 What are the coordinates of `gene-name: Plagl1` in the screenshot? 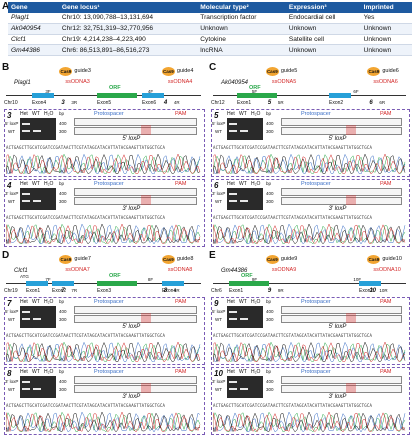 It's located at (22, 83).